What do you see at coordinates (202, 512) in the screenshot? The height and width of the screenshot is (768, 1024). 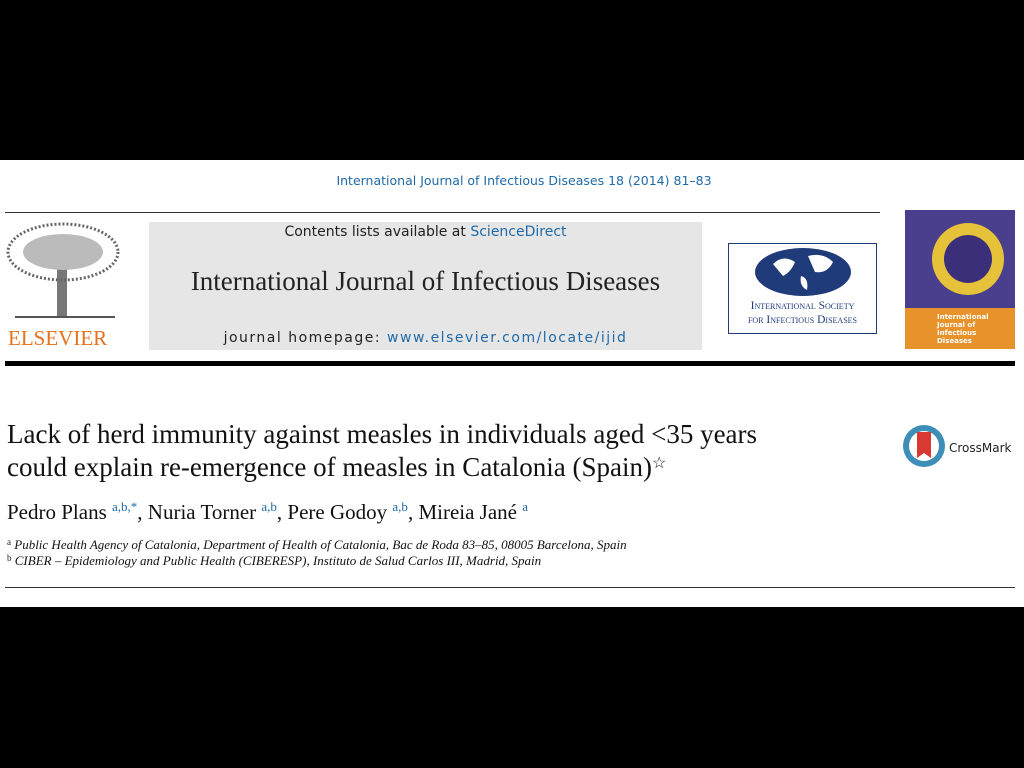 I see `author-name: Nuria Torner` at bounding box center [202, 512].